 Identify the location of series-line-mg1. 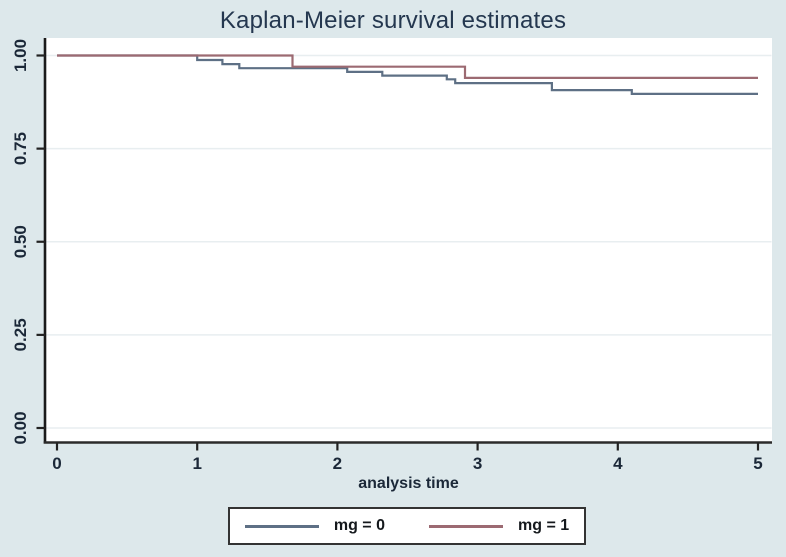
(407, 66).